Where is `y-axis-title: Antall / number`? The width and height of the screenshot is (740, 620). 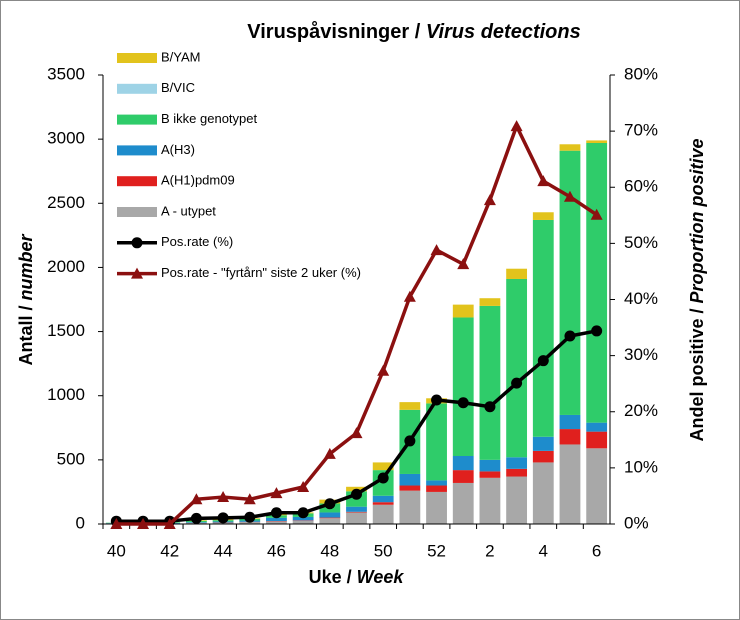
y-axis-title: Antall / number is located at coordinates (26, 299).